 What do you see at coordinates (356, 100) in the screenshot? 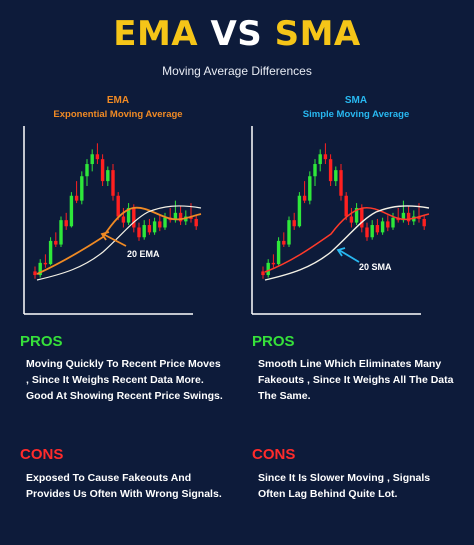
I see `sma-heading: SMA` at bounding box center [356, 100].